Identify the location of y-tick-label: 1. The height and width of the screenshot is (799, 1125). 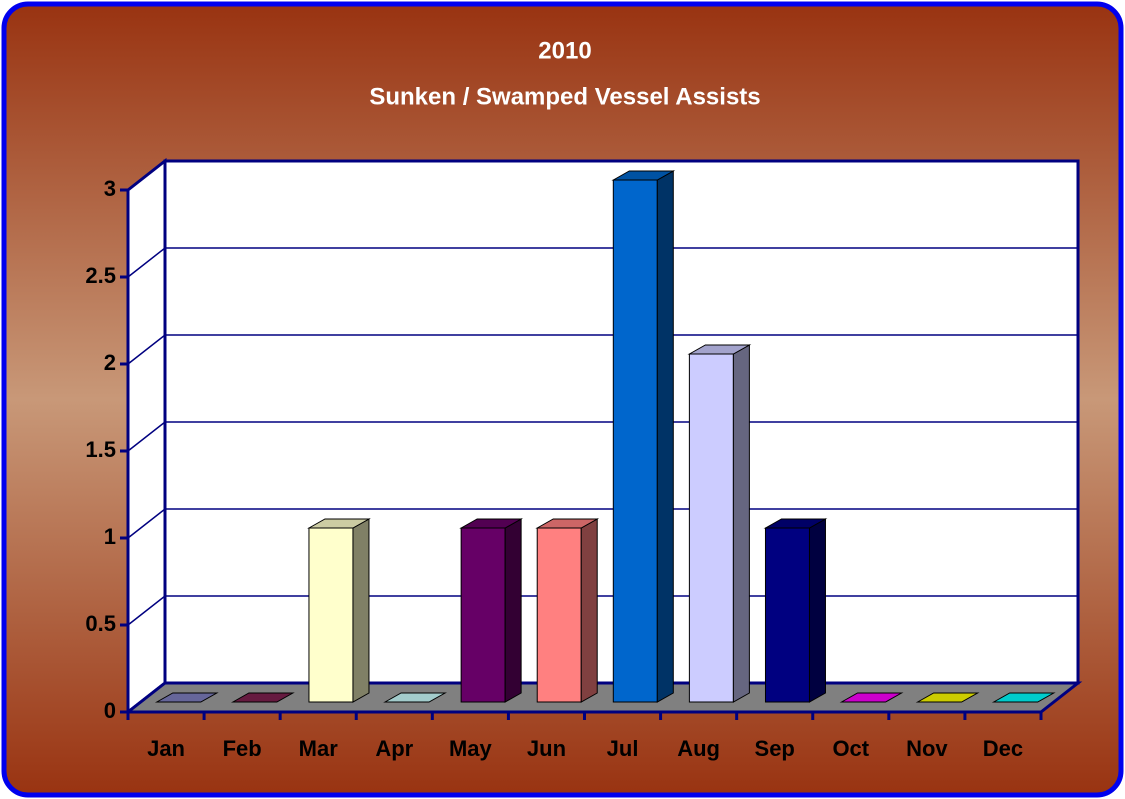
(110, 536).